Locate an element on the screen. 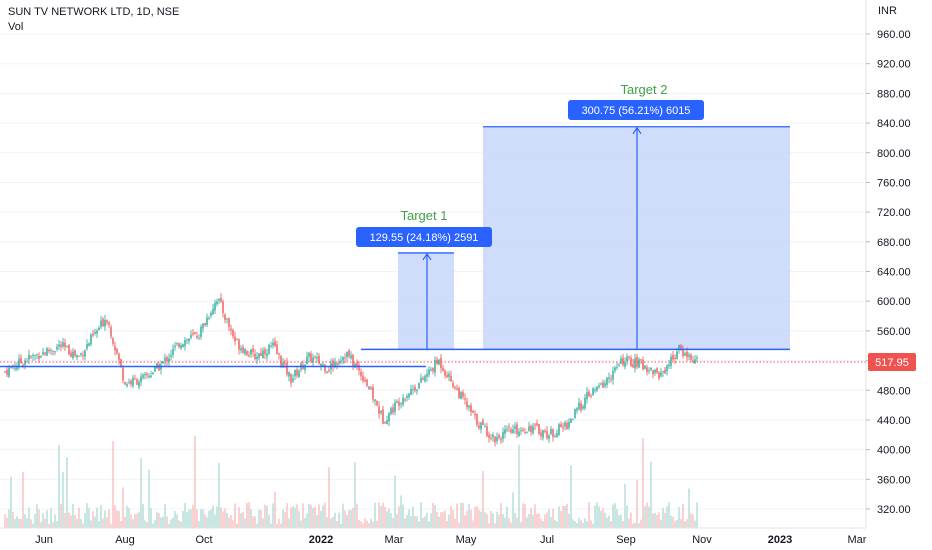 This screenshot has width=932, height=550. target-1-measure-bg is located at coordinates (424, 237).